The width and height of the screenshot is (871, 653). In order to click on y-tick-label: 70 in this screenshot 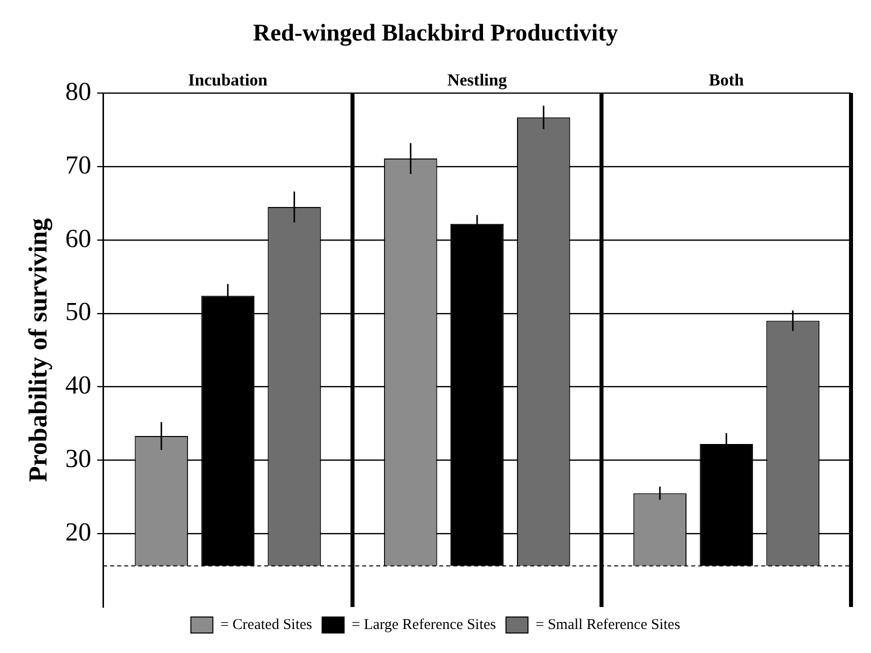, I will do `click(78, 165)`.